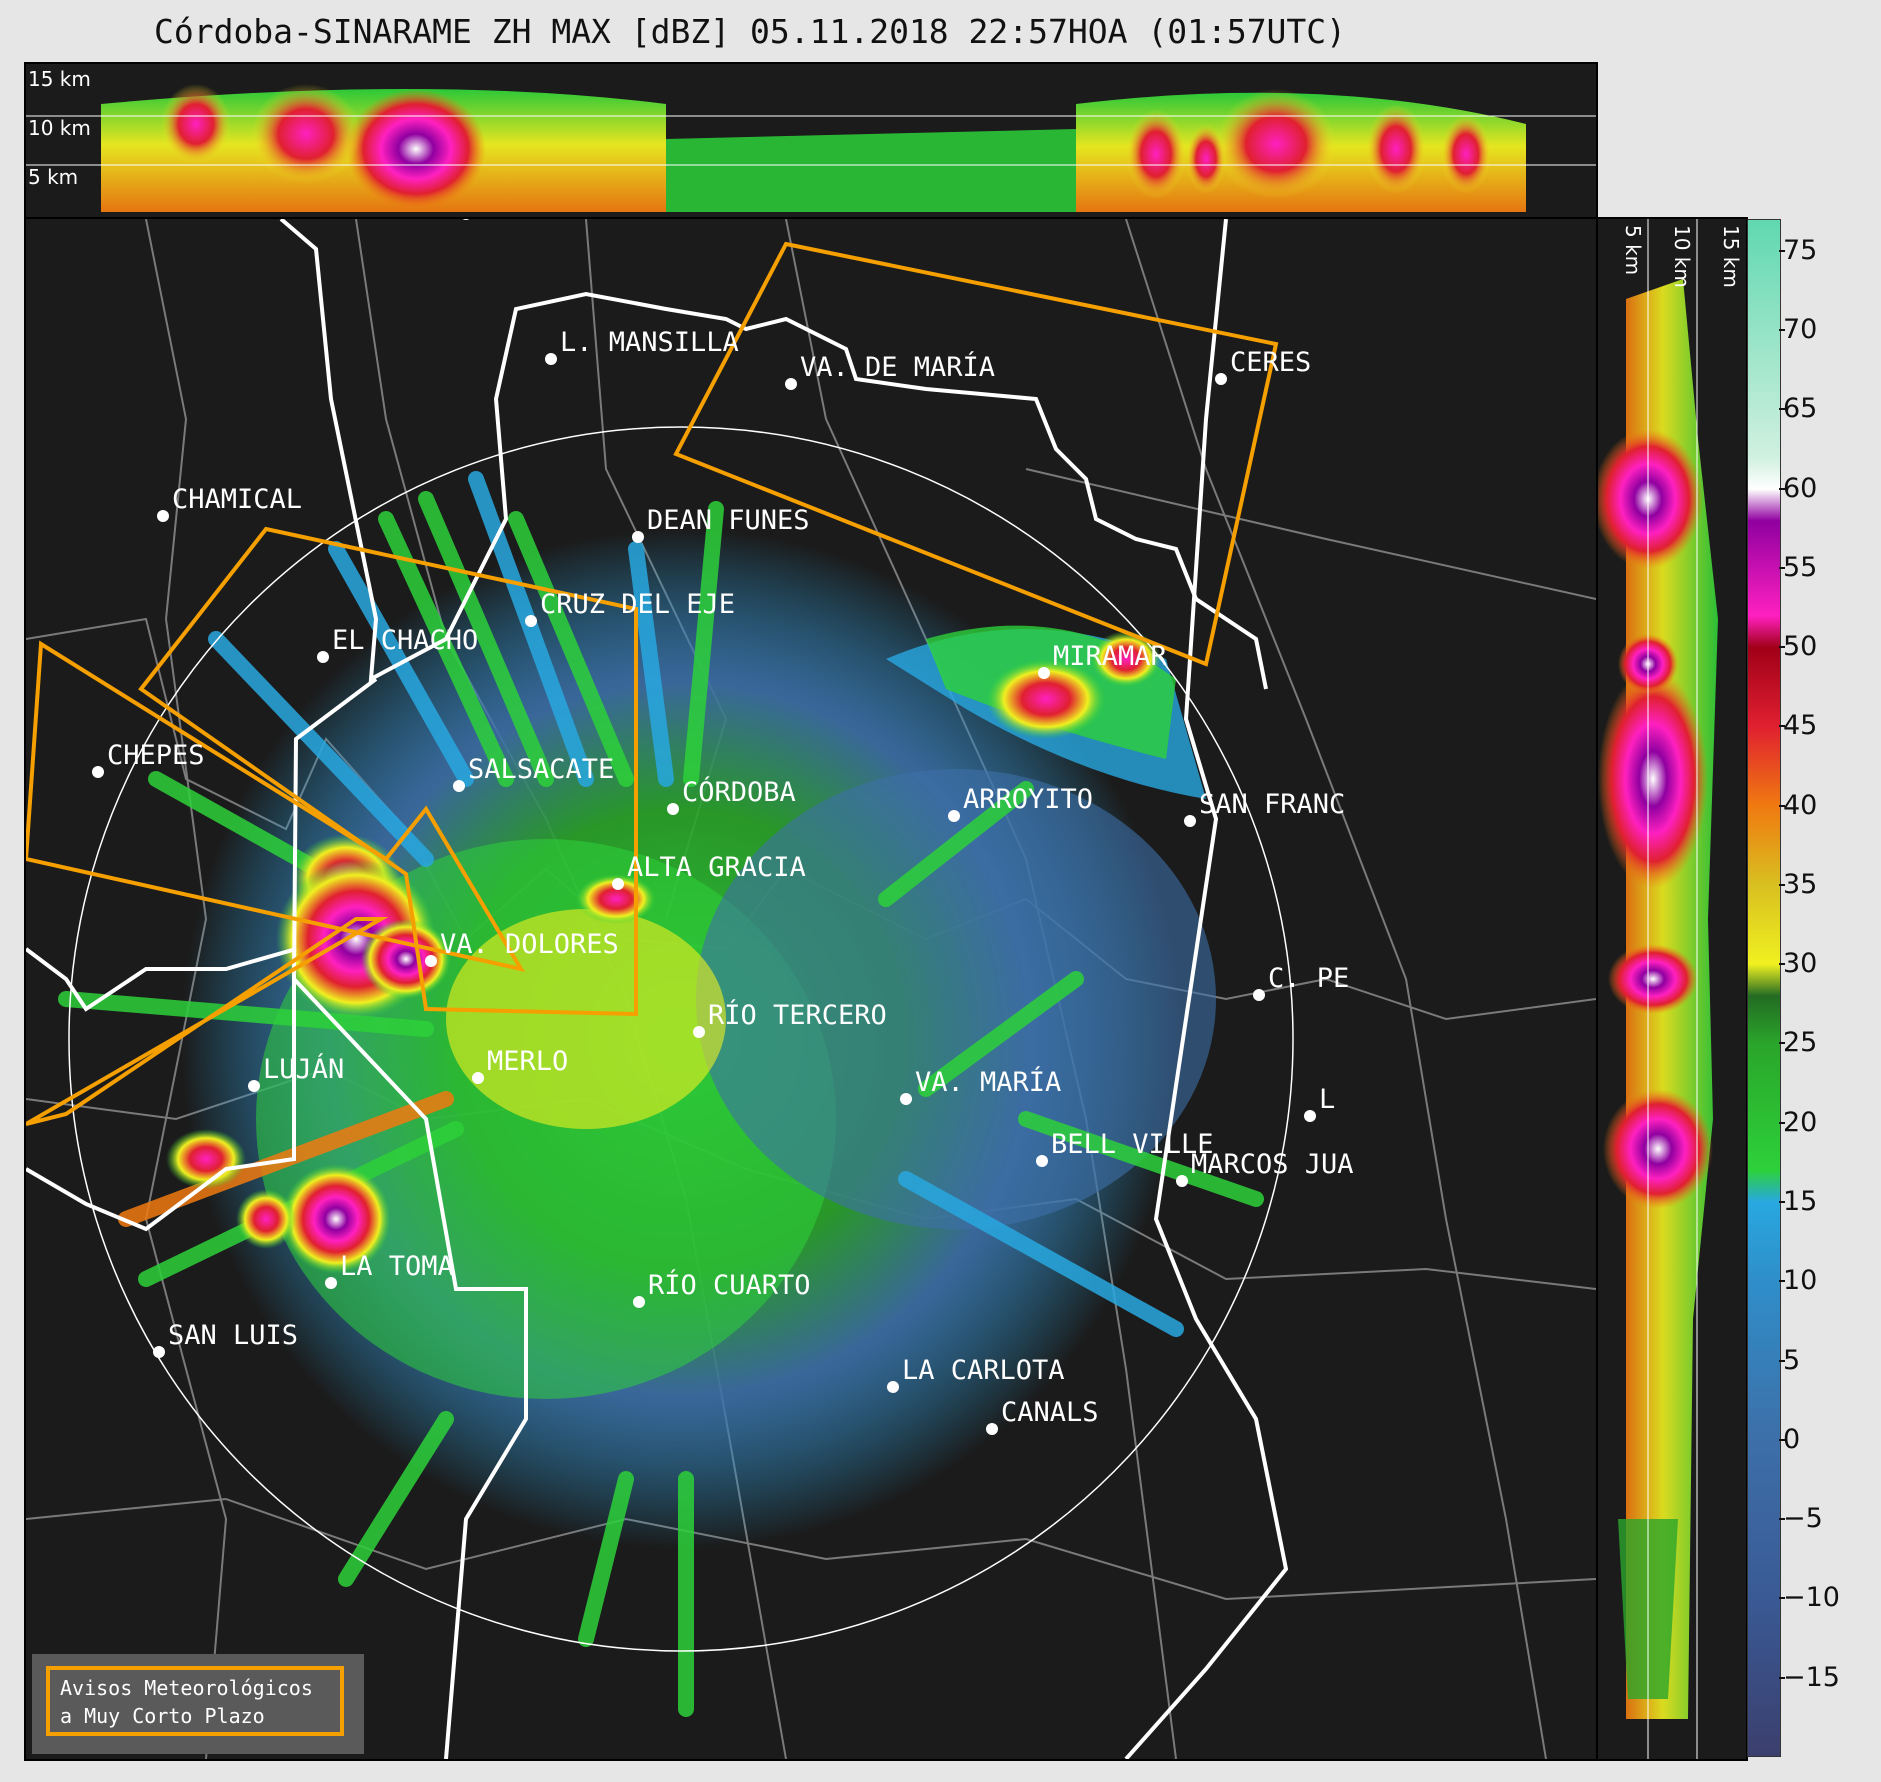 The image size is (1881, 1782). Describe the element at coordinates (729, 1285) in the screenshot. I see `city-label: RÍO CUARTO` at that location.